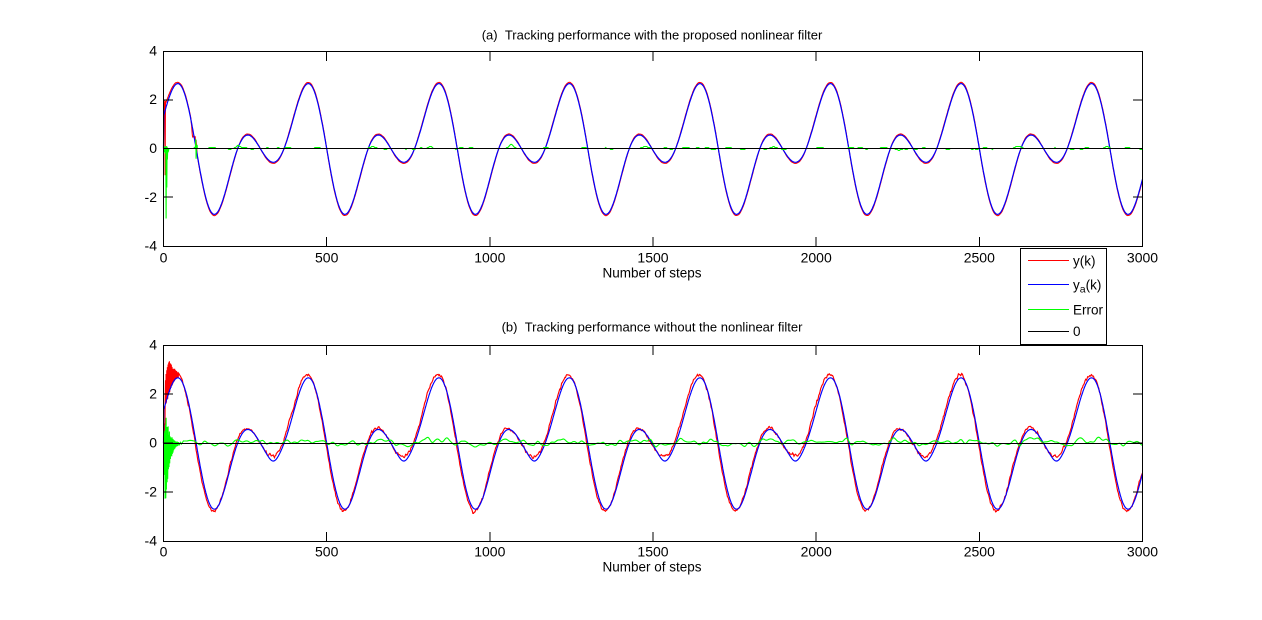  I want to click on svg-text: Error, so click(1088, 310).